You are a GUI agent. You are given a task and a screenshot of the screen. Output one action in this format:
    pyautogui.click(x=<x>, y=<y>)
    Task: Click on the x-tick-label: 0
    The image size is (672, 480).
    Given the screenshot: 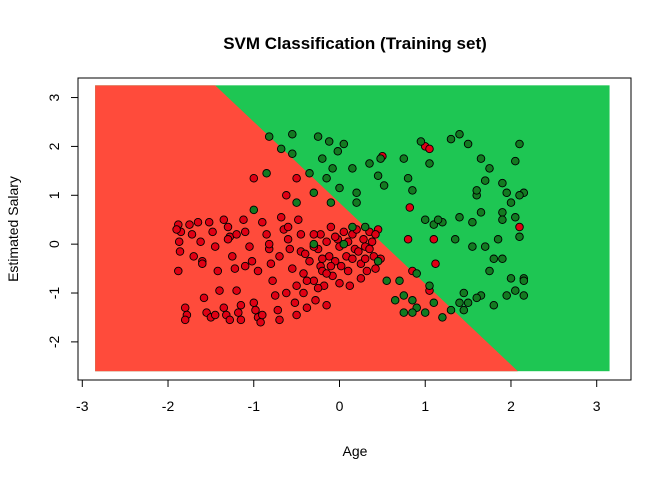 What is the action you would take?
    pyautogui.click(x=340, y=406)
    